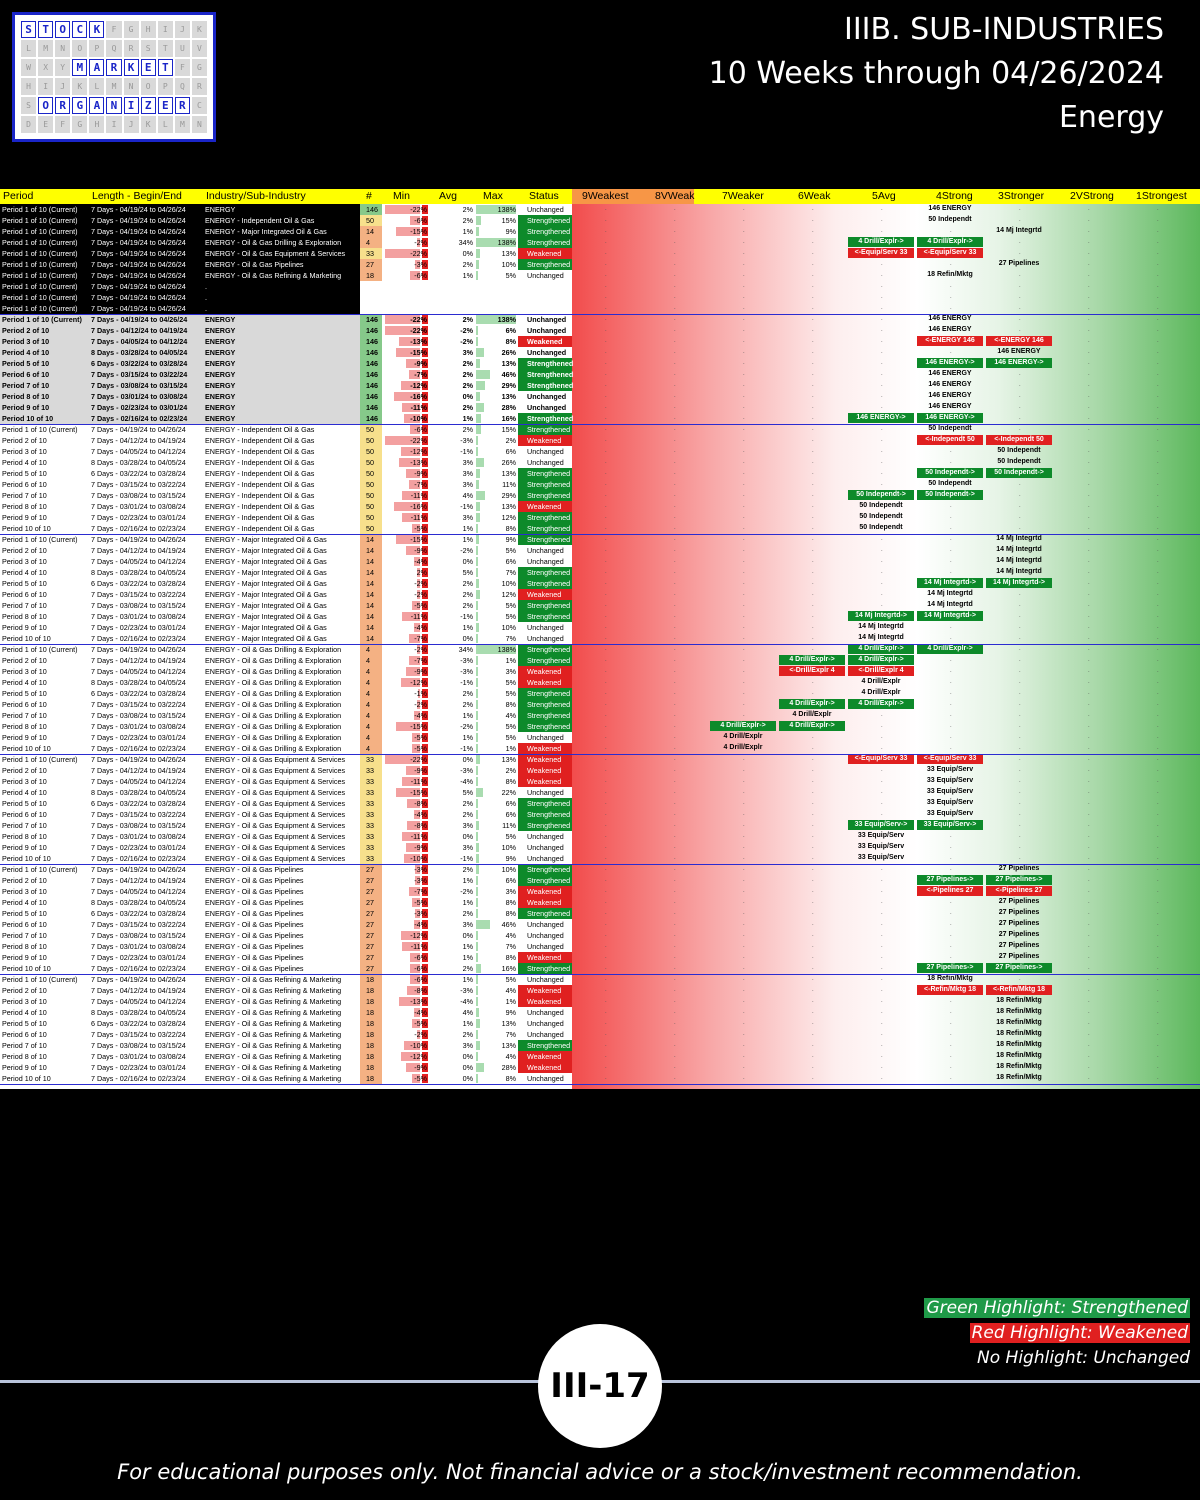 This screenshot has height=1500, width=1200. I want to click on count-value: 27, so click(370, 913).